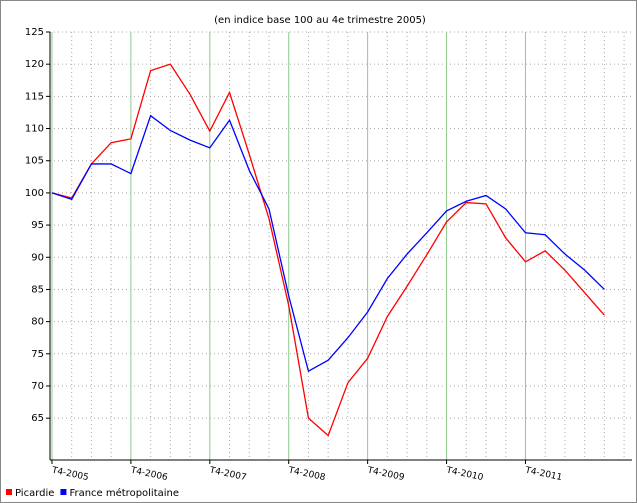  I want to click on y-tick-label: 95, so click(37, 225).